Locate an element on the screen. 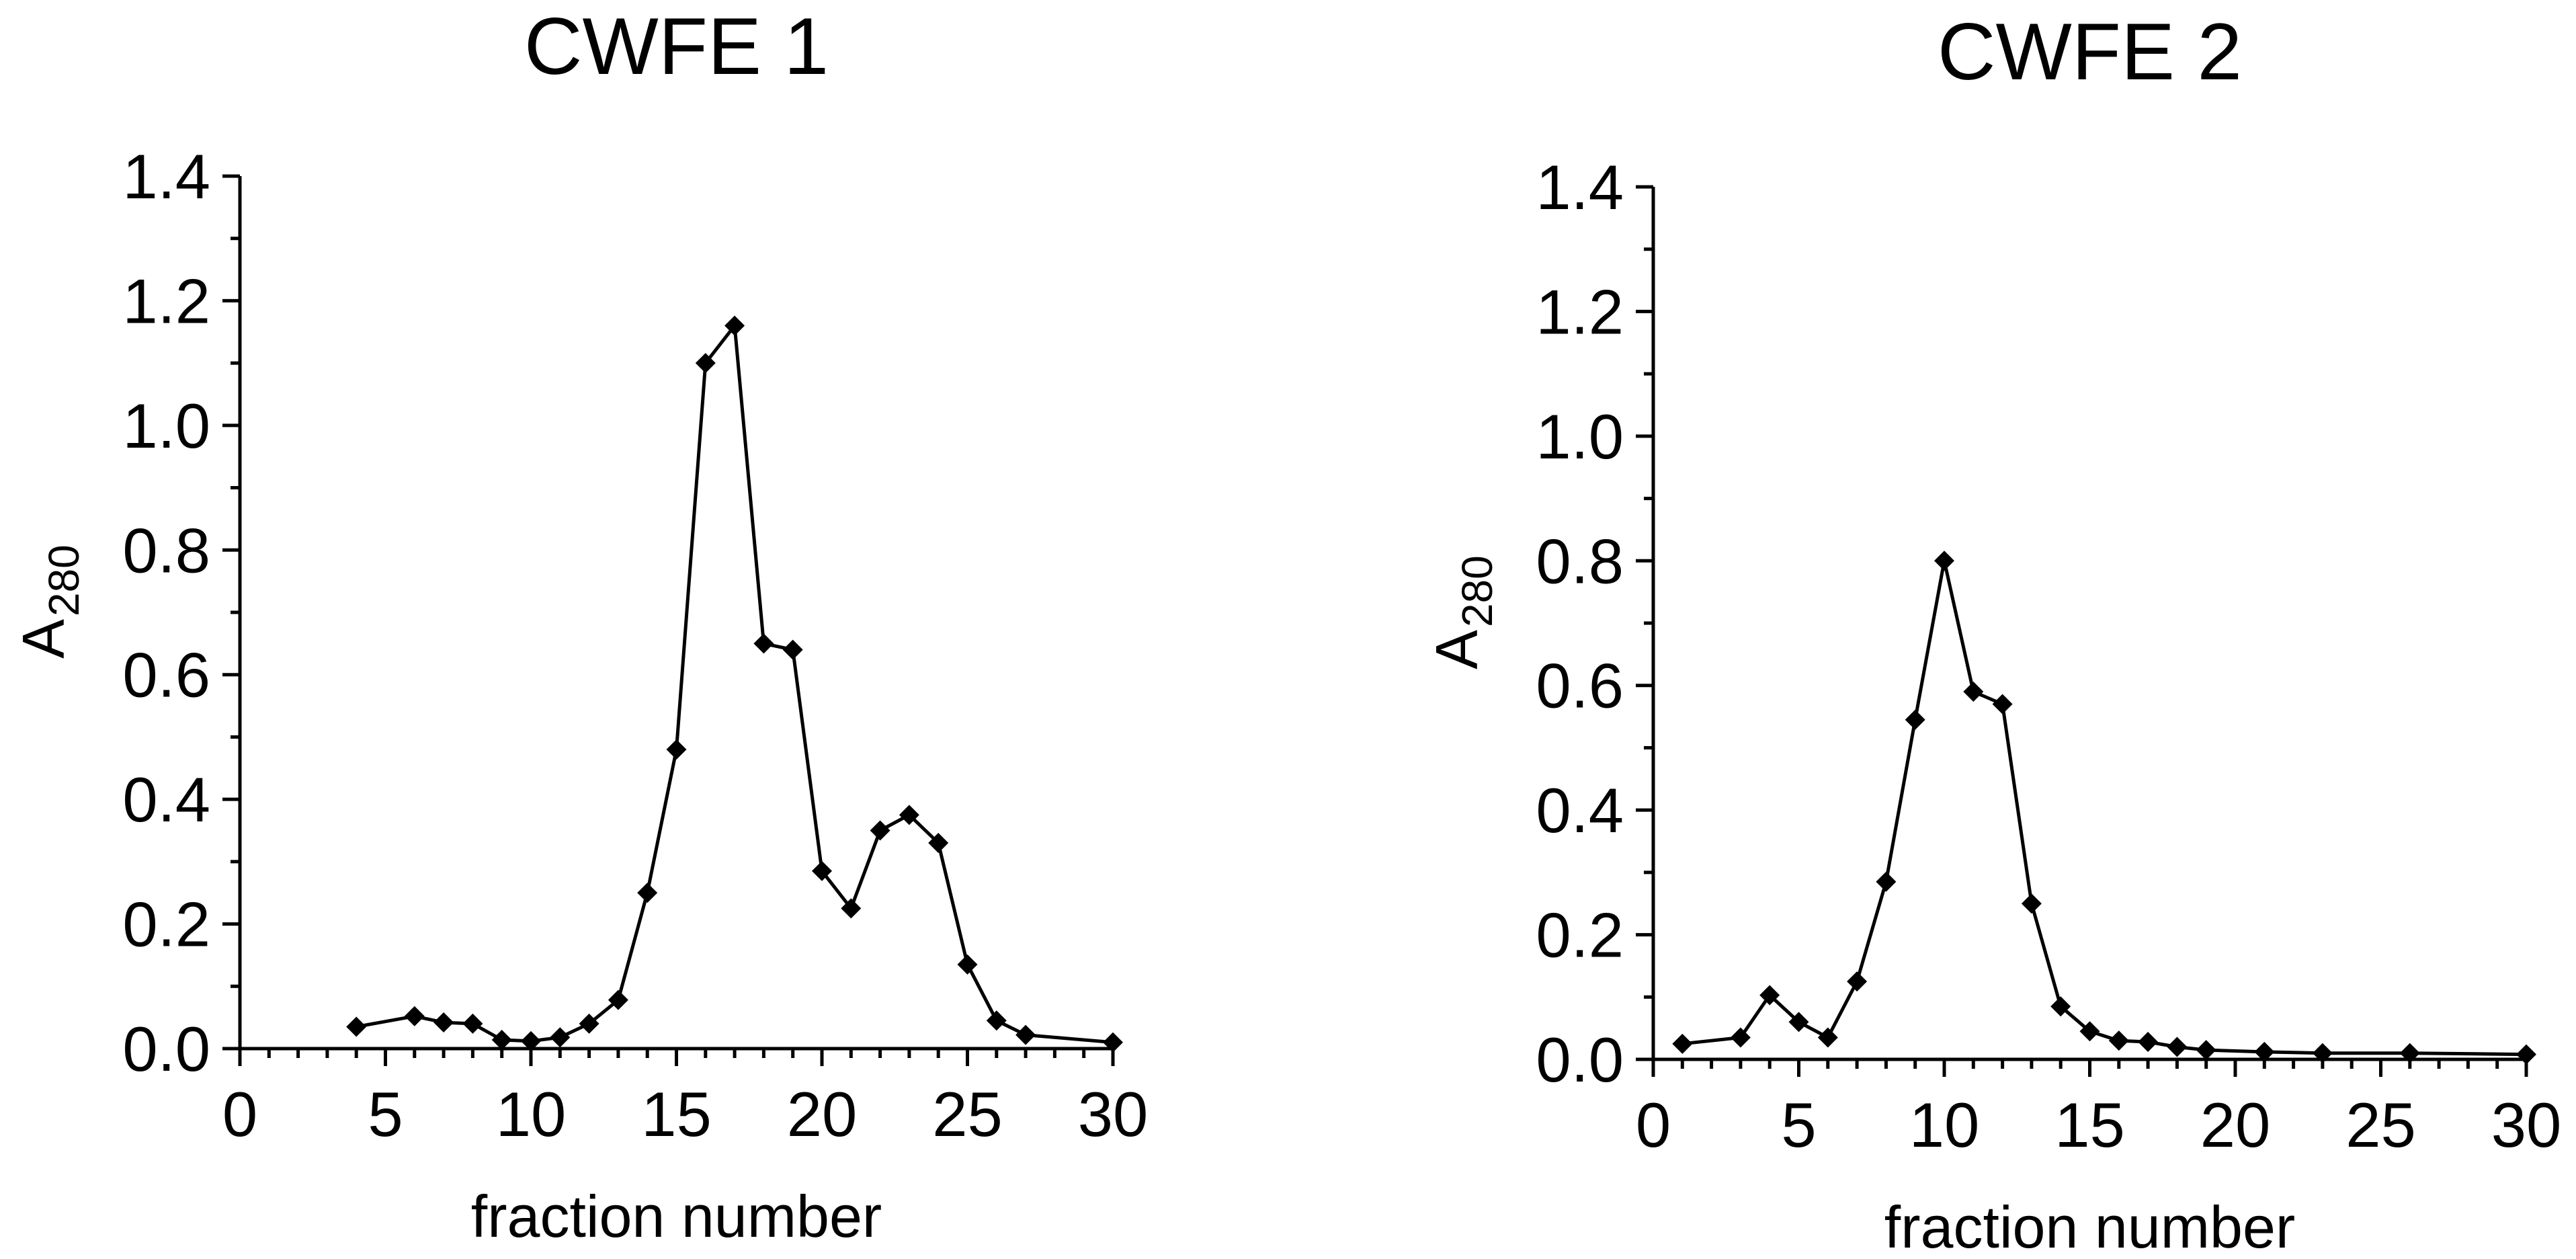  series-line is located at coordinates (2104, 808).